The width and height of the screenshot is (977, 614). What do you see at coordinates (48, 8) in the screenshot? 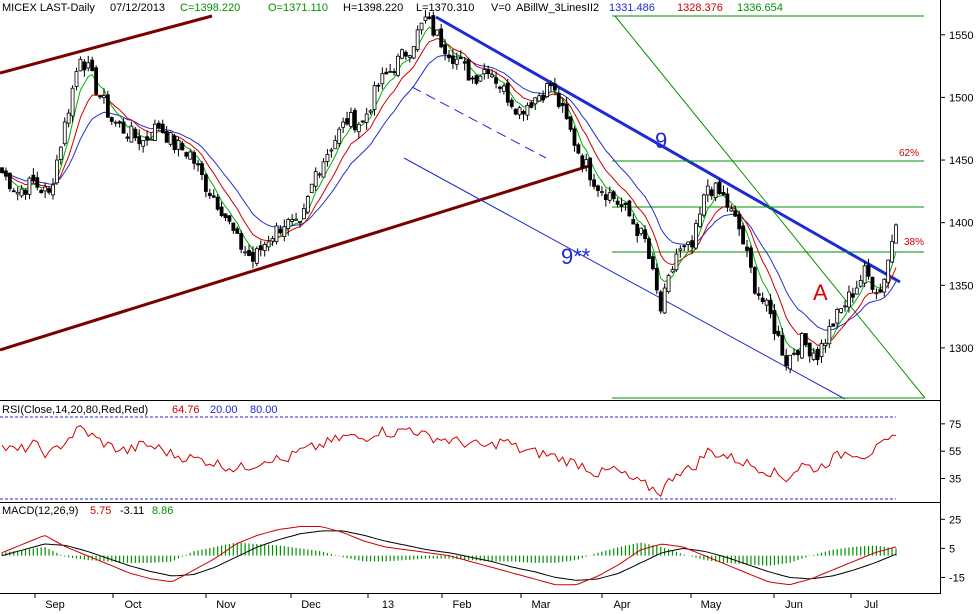
I see `header-symbol: MICEX LAST-Daily` at bounding box center [48, 8].